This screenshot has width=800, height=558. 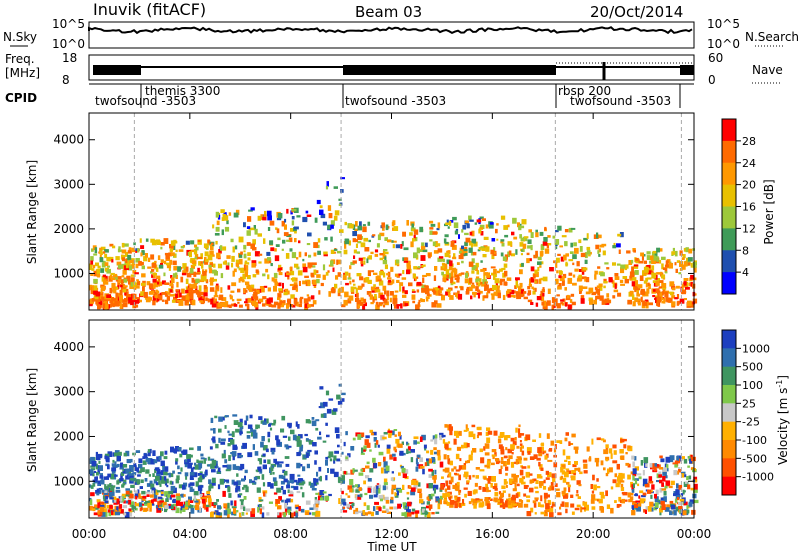 I want to click on cpid-seg-twofsound-3: twofsound -3503, so click(x=620, y=101).